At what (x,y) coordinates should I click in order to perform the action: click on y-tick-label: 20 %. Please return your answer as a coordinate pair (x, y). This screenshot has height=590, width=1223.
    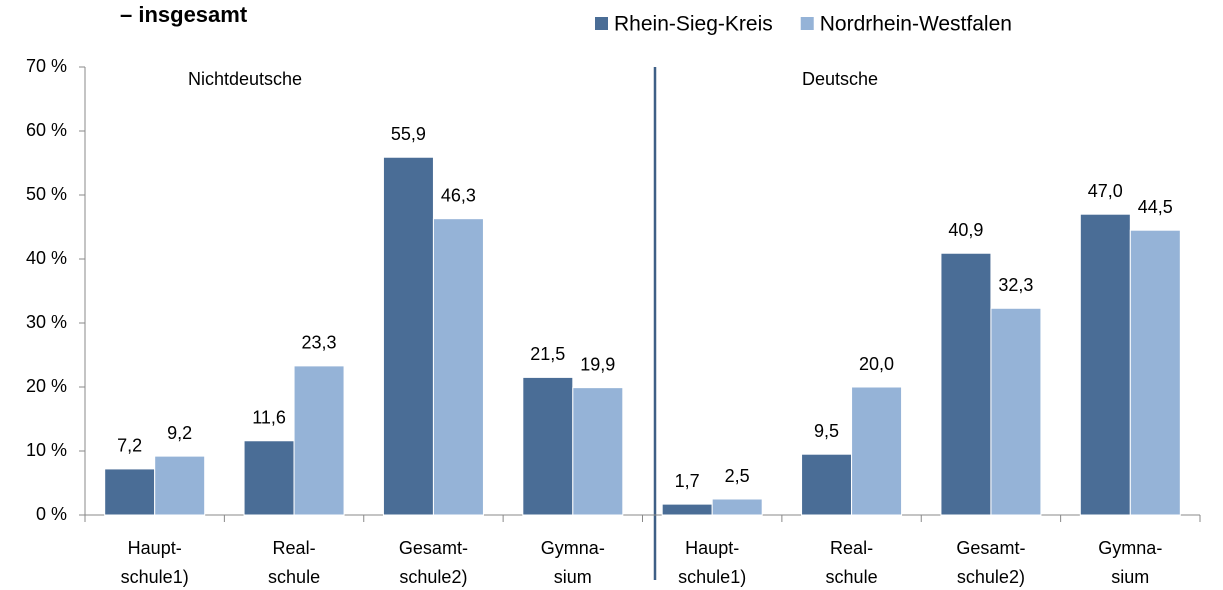
    Looking at the image, I should click on (46, 386).